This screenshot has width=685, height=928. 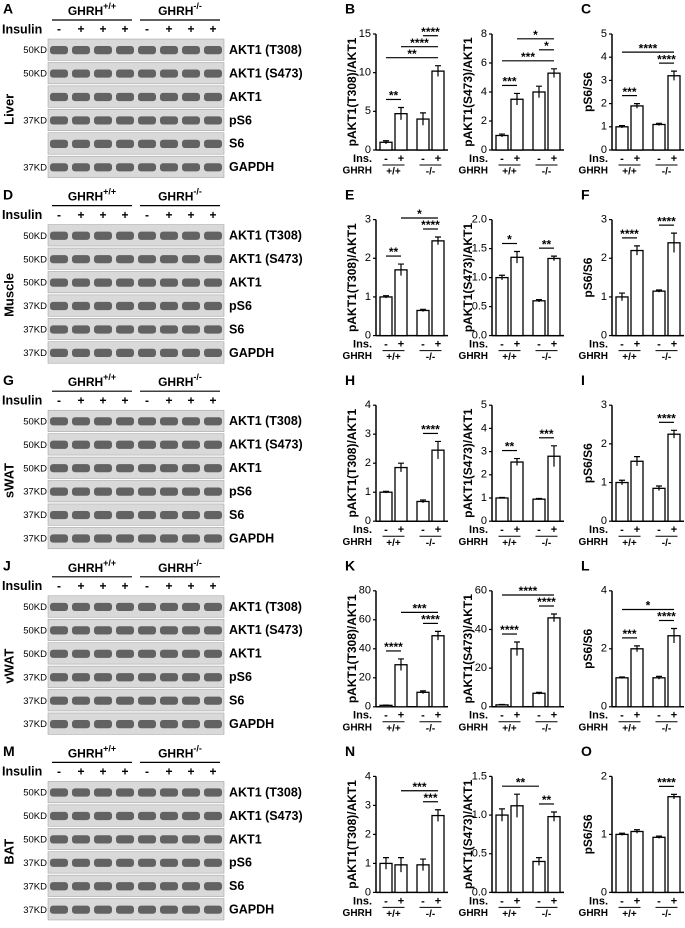 I want to click on x-tick-label: -, so click(x=539, y=159).